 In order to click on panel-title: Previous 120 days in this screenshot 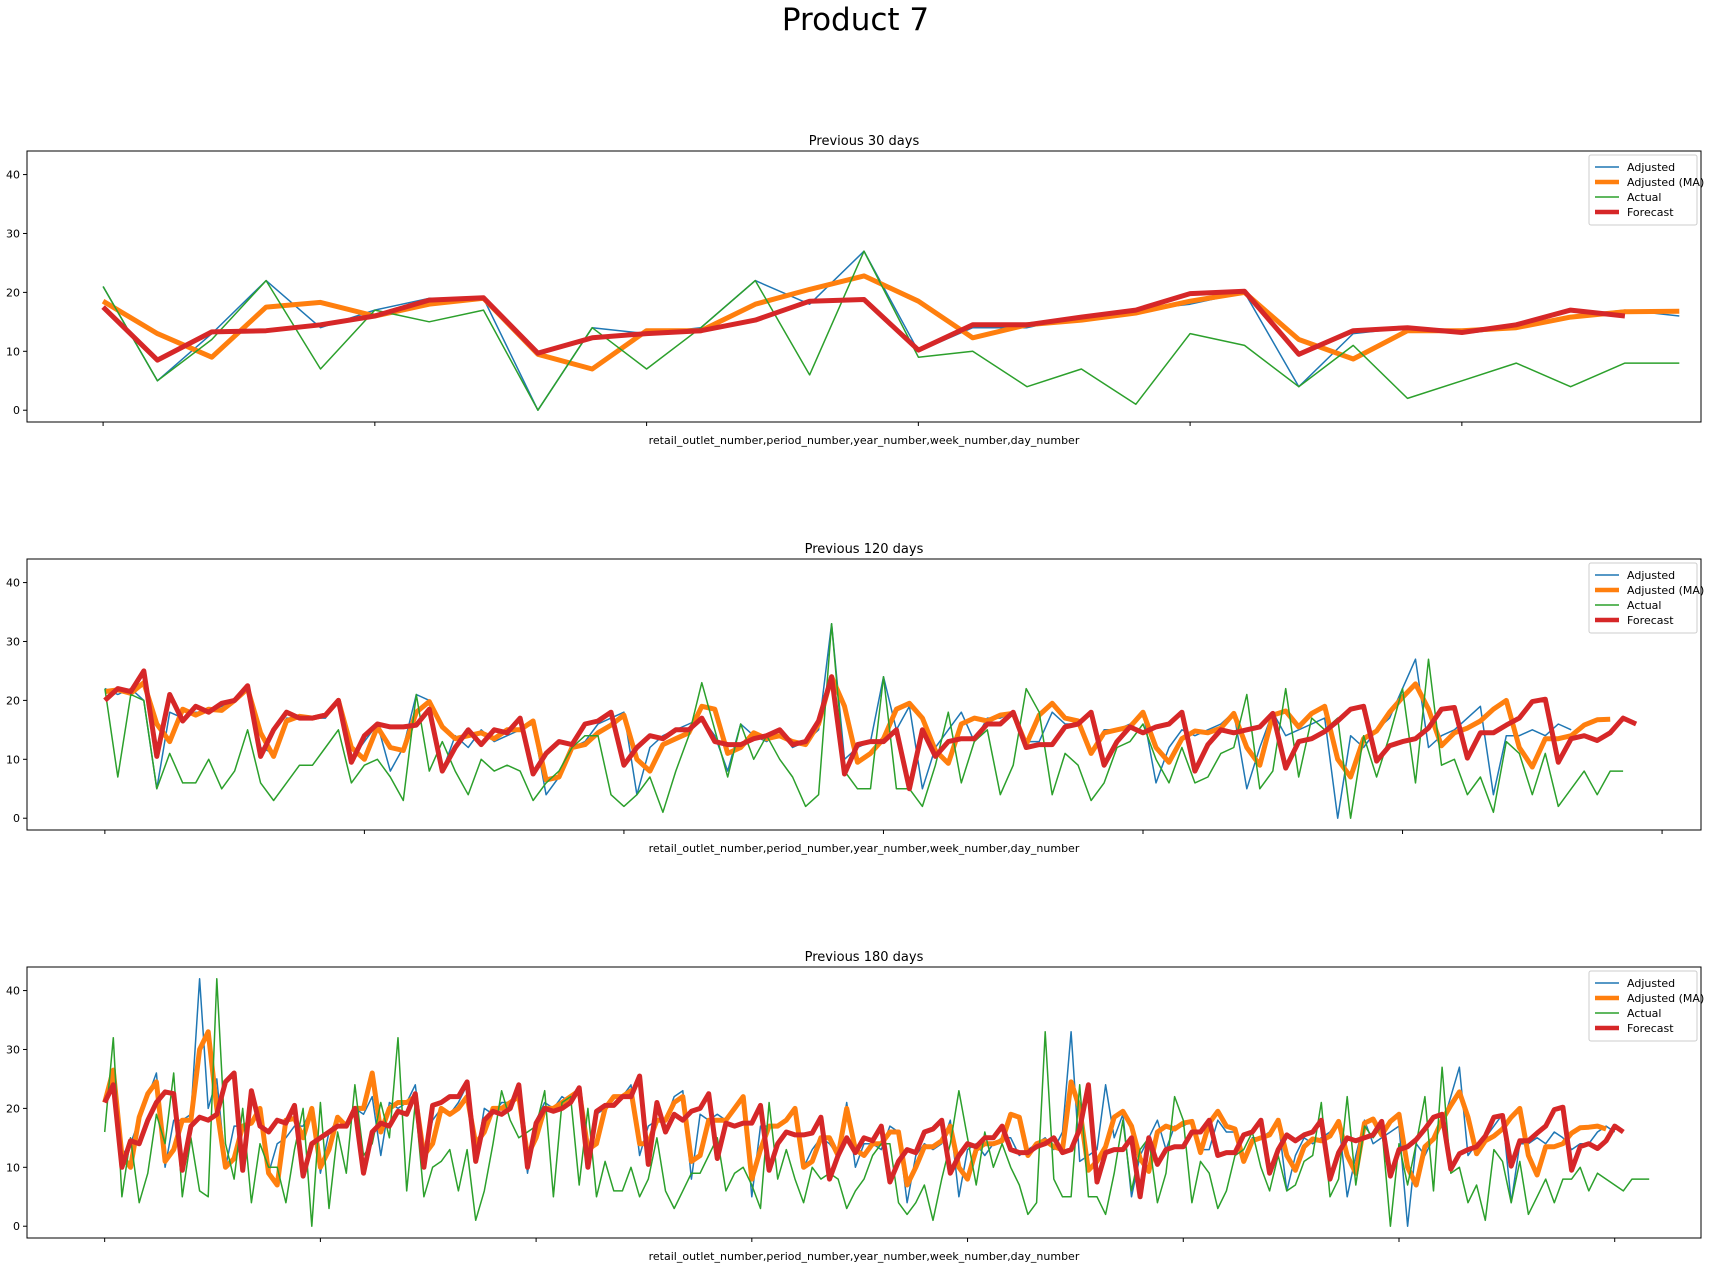, I will do `click(864, 549)`.